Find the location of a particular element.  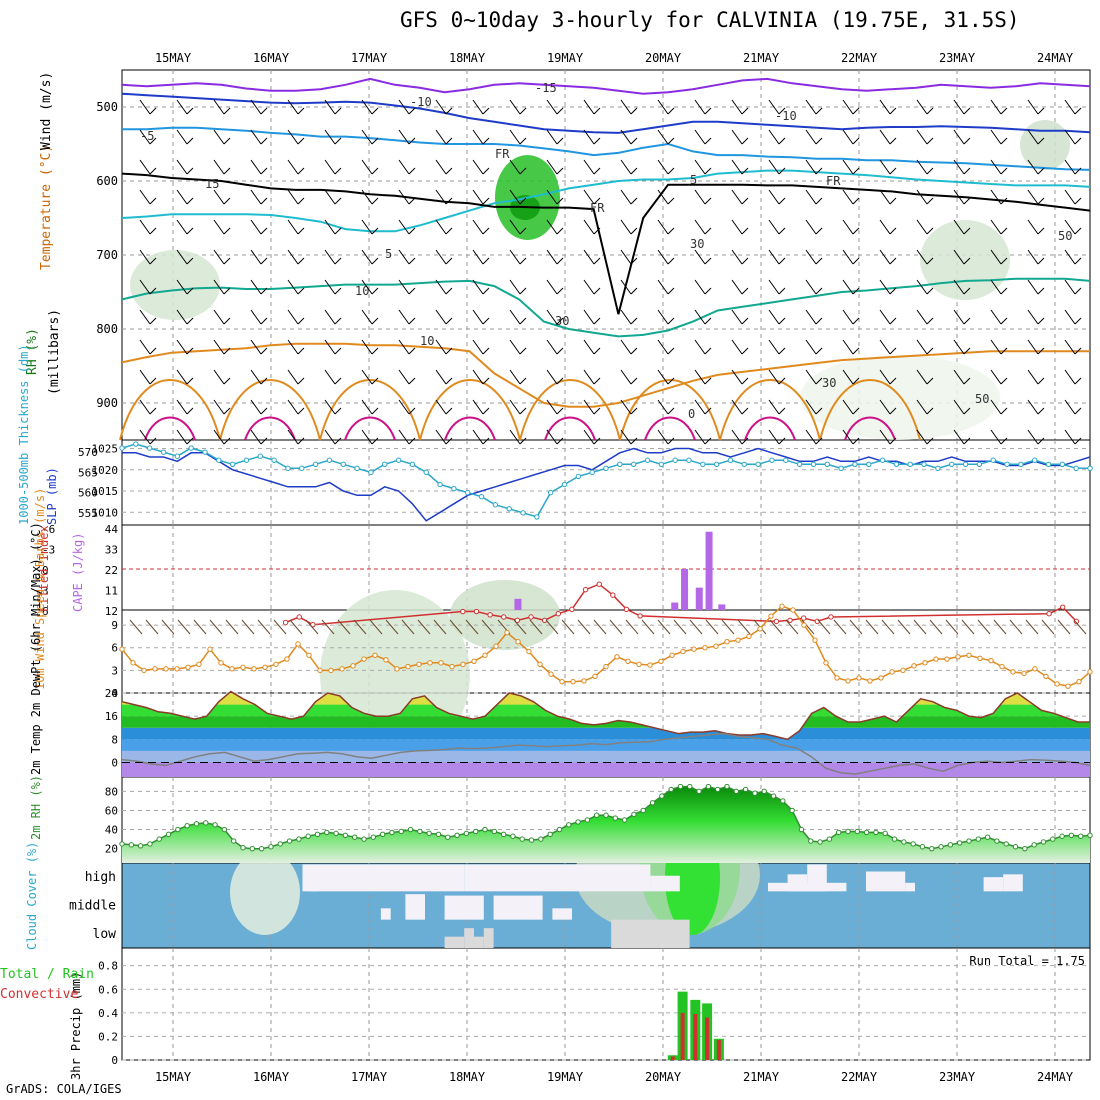

warm-contour is located at coordinates (470, 410).